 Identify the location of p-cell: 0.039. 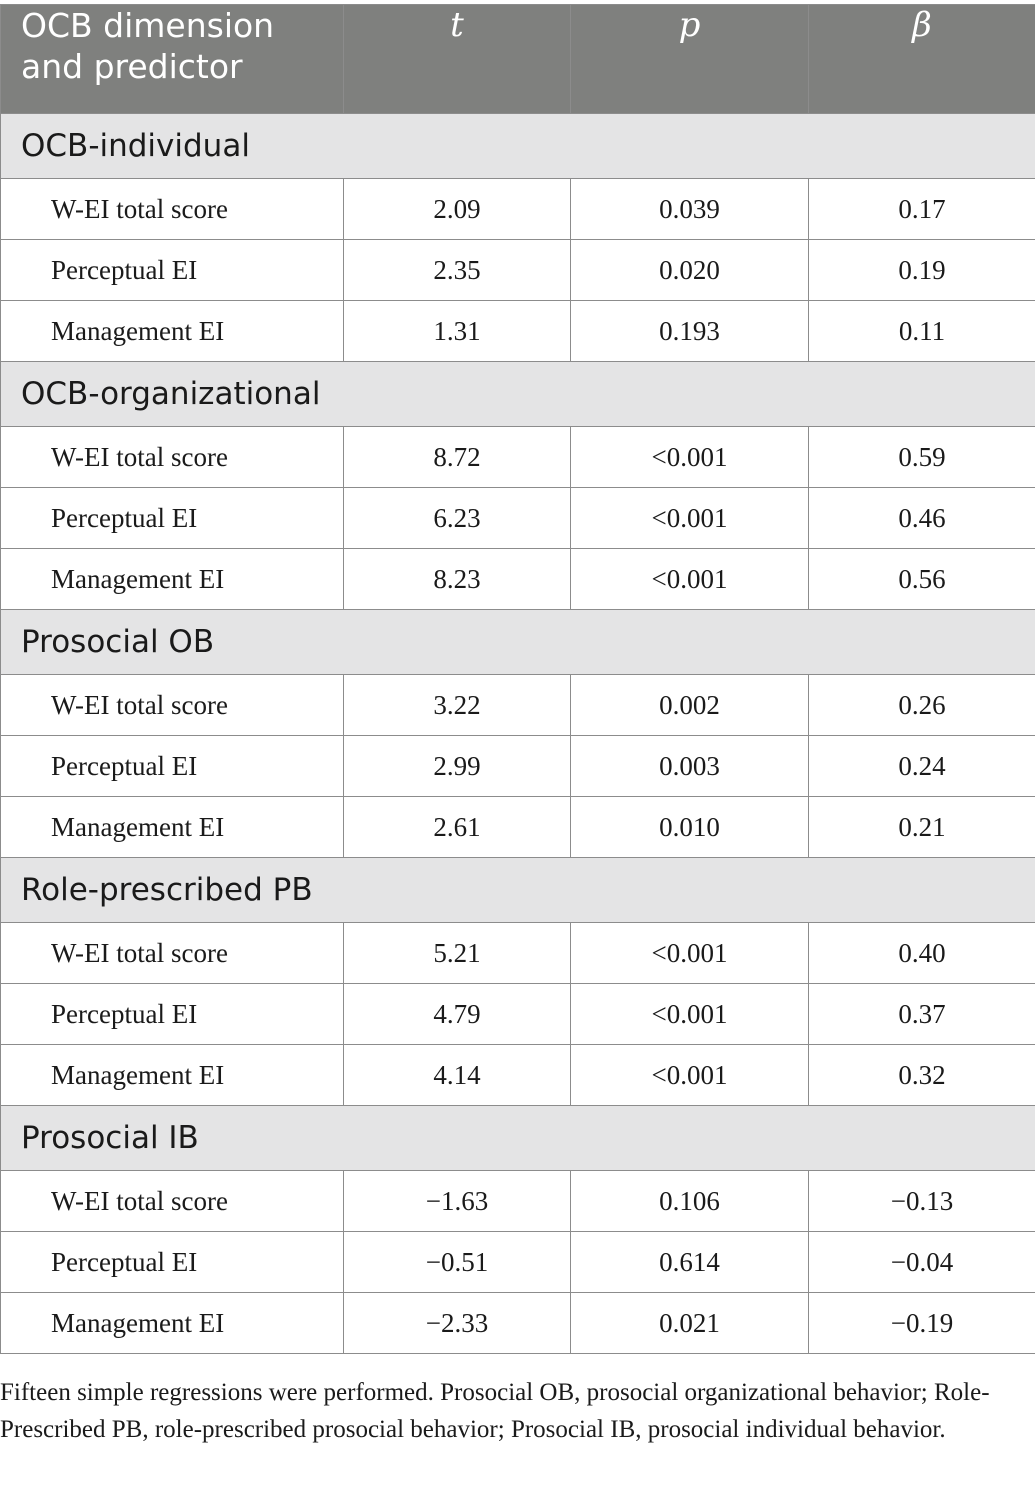
(689, 209).